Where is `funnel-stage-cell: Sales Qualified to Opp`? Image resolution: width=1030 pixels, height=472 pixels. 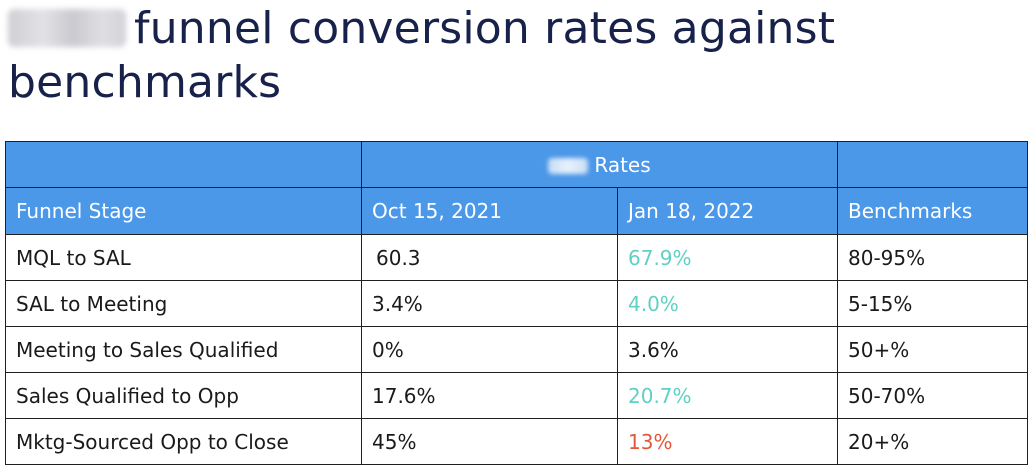 funnel-stage-cell: Sales Qualified to Opp is located at coordinates (183, 395).